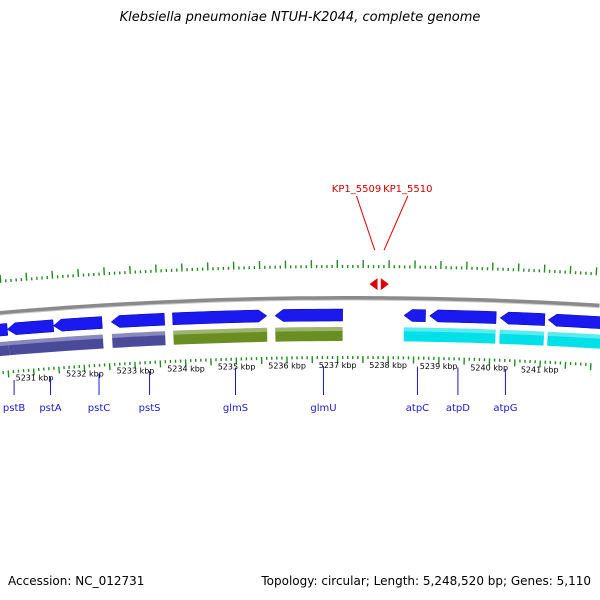  I want to click on gene-label: atpD, so click(458, 408).